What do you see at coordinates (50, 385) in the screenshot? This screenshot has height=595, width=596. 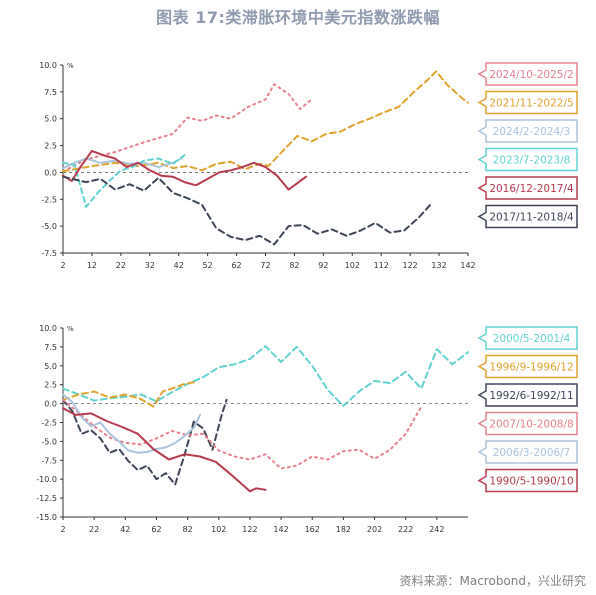 I see `bottom-y-tick-label: 2.5` at bounding box center [50, 385].